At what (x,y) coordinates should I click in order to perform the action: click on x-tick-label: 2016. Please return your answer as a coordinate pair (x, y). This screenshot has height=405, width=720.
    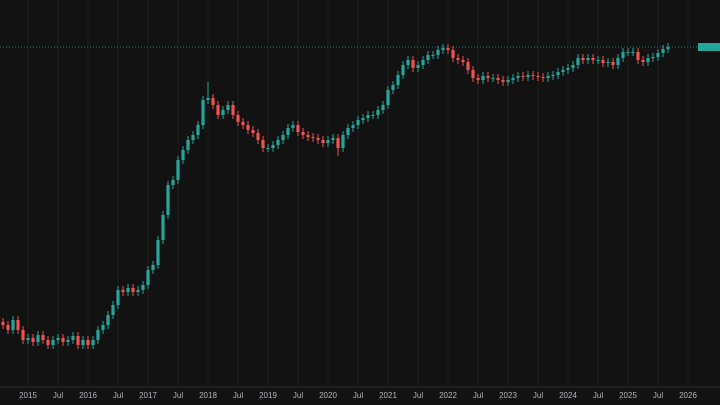
    Looking at the image, I should click on (88, 395).